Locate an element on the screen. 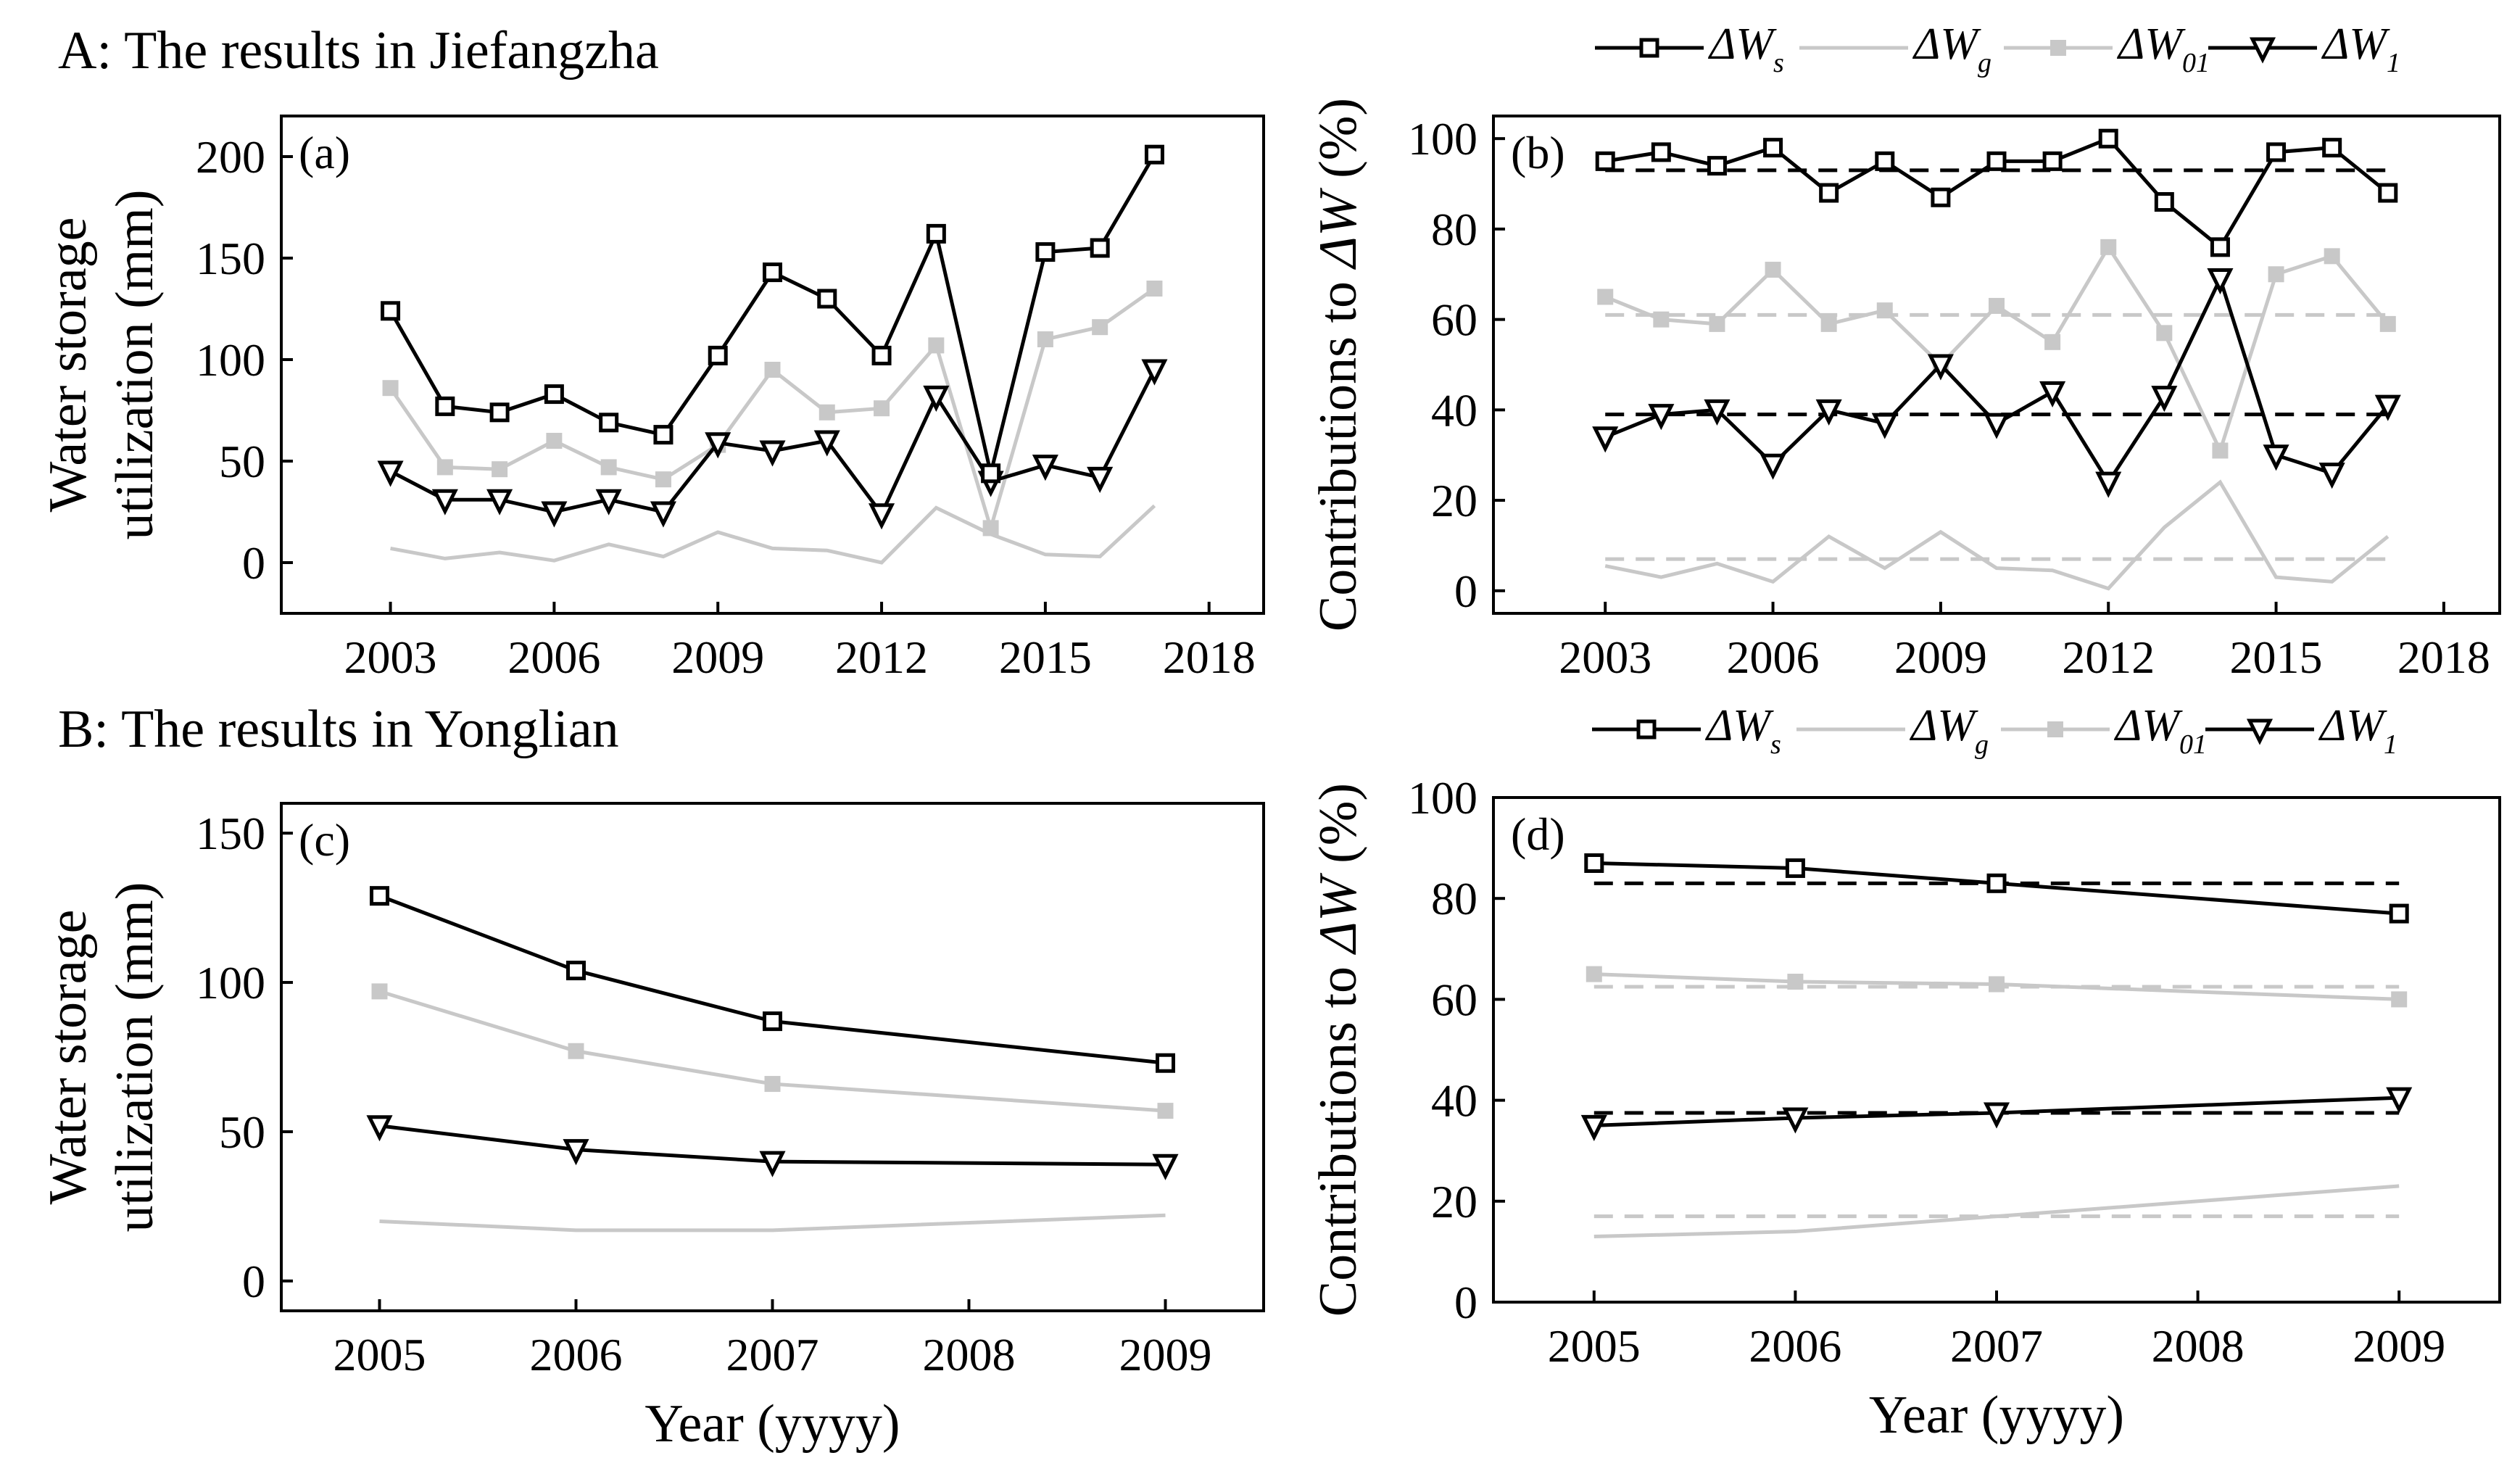 This screenshot has height=1458, width=2520. legend-label-ws: ΔWs is located at coordinates (1746, 49).